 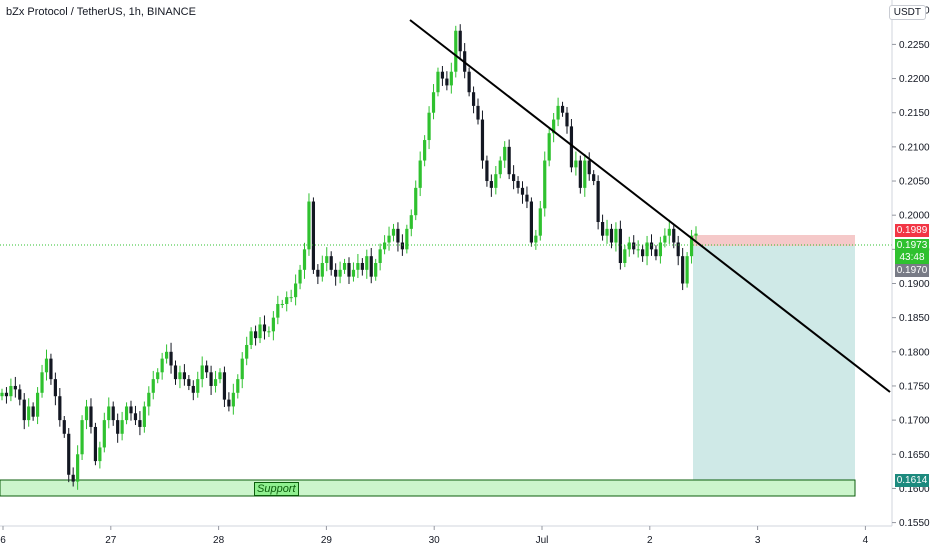 I want to click on time-tick-label: Jul, so click(x=542, y=540).